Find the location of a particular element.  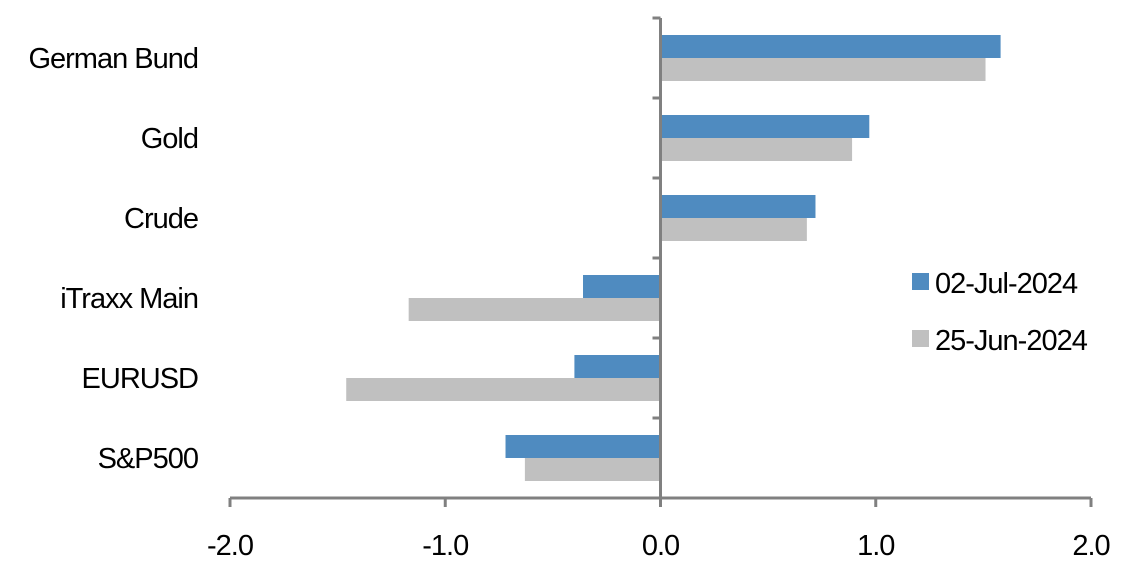

x-tick-label: 1.0 is located at coordinates (875, 546).